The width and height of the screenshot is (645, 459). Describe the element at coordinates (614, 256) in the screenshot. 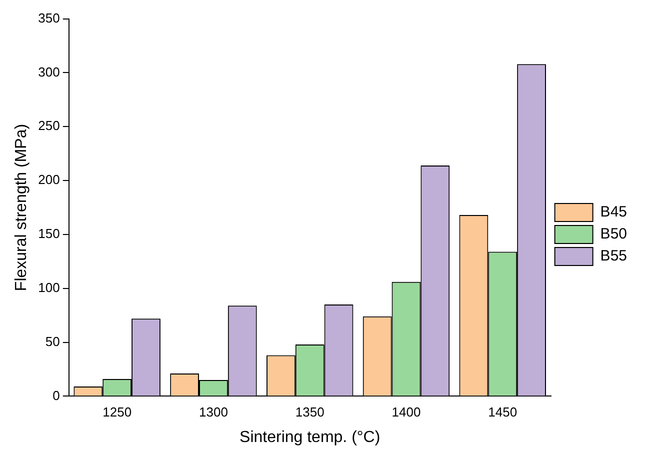

I see `legend-label: B55` at that location.